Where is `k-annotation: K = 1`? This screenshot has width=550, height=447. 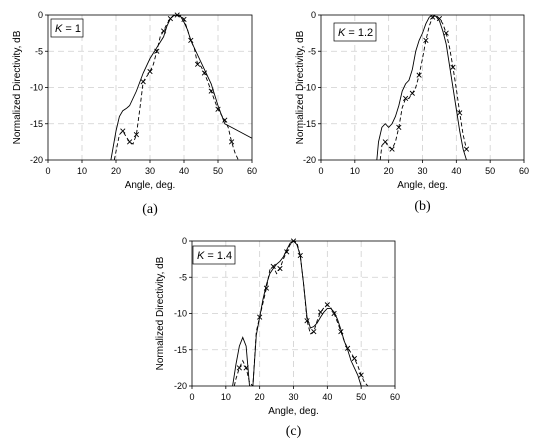
k-annotation: K = 1 is located at coordinates (67, 28).